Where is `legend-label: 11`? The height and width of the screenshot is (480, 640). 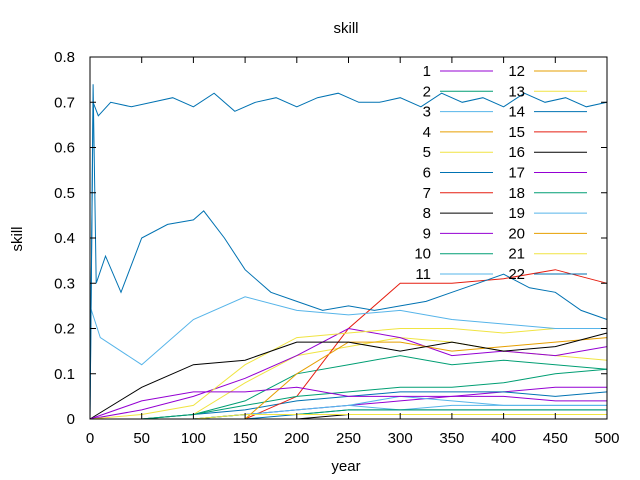
legend-label: 11 is located at coordinates (423, 274).